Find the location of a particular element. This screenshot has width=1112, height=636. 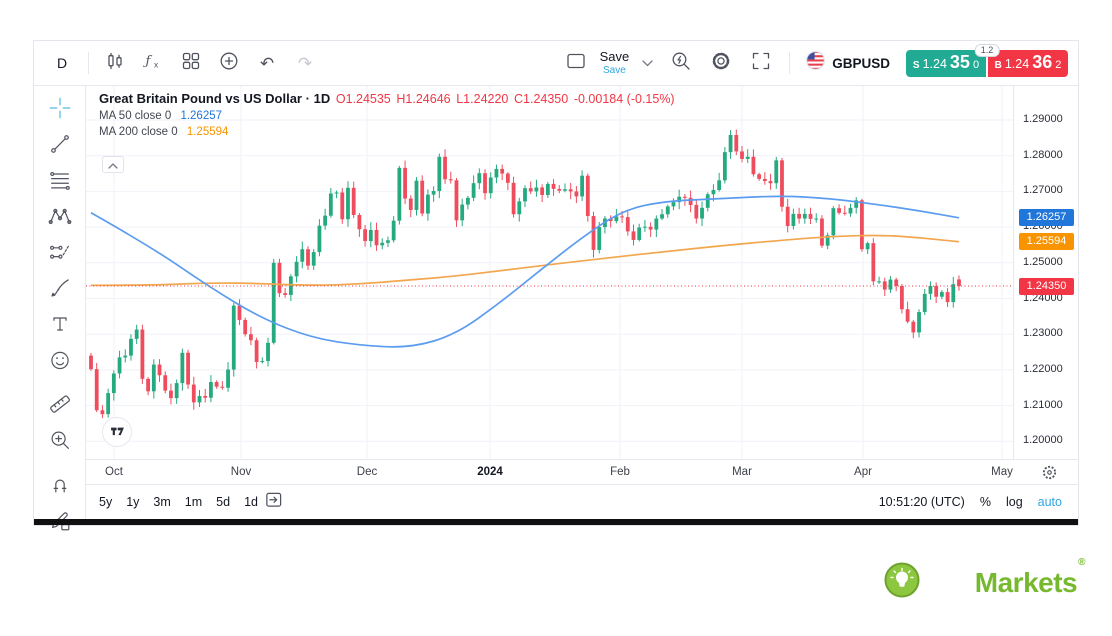

range-1d-button: 1d is located at coordinates (251, 502).